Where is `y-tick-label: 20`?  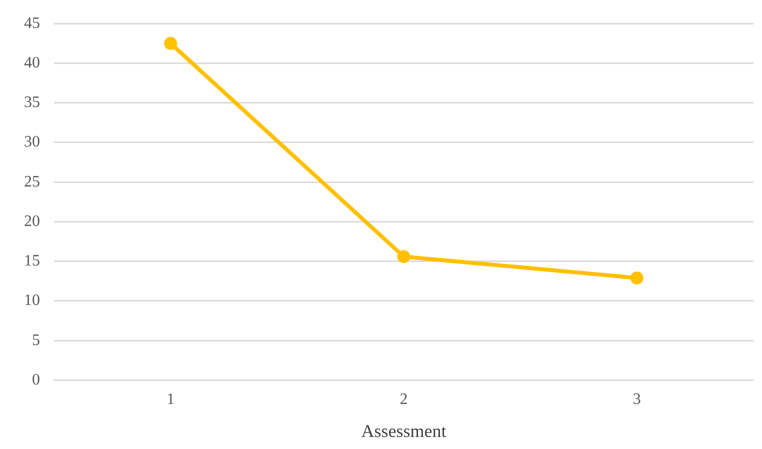
y-tick-label: 20 is located at coordinates (32, 221).